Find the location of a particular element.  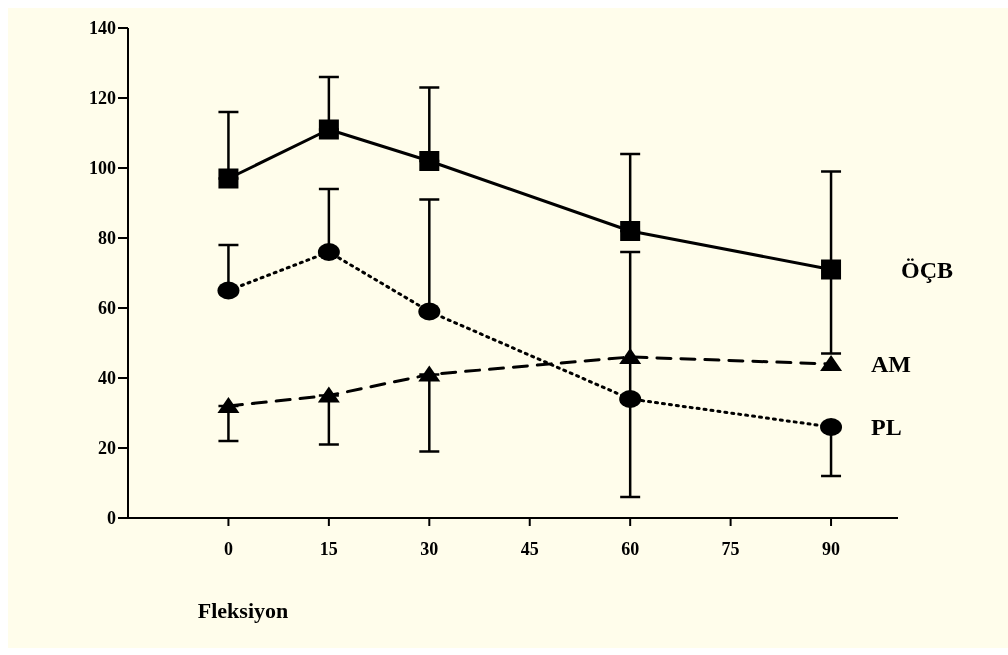

x-tick-label: 0 is located at coordinates (228, 548).